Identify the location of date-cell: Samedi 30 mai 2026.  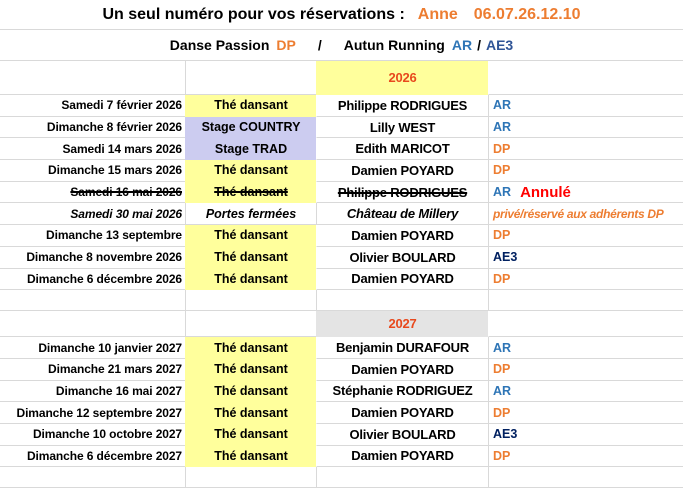
(92, 214).